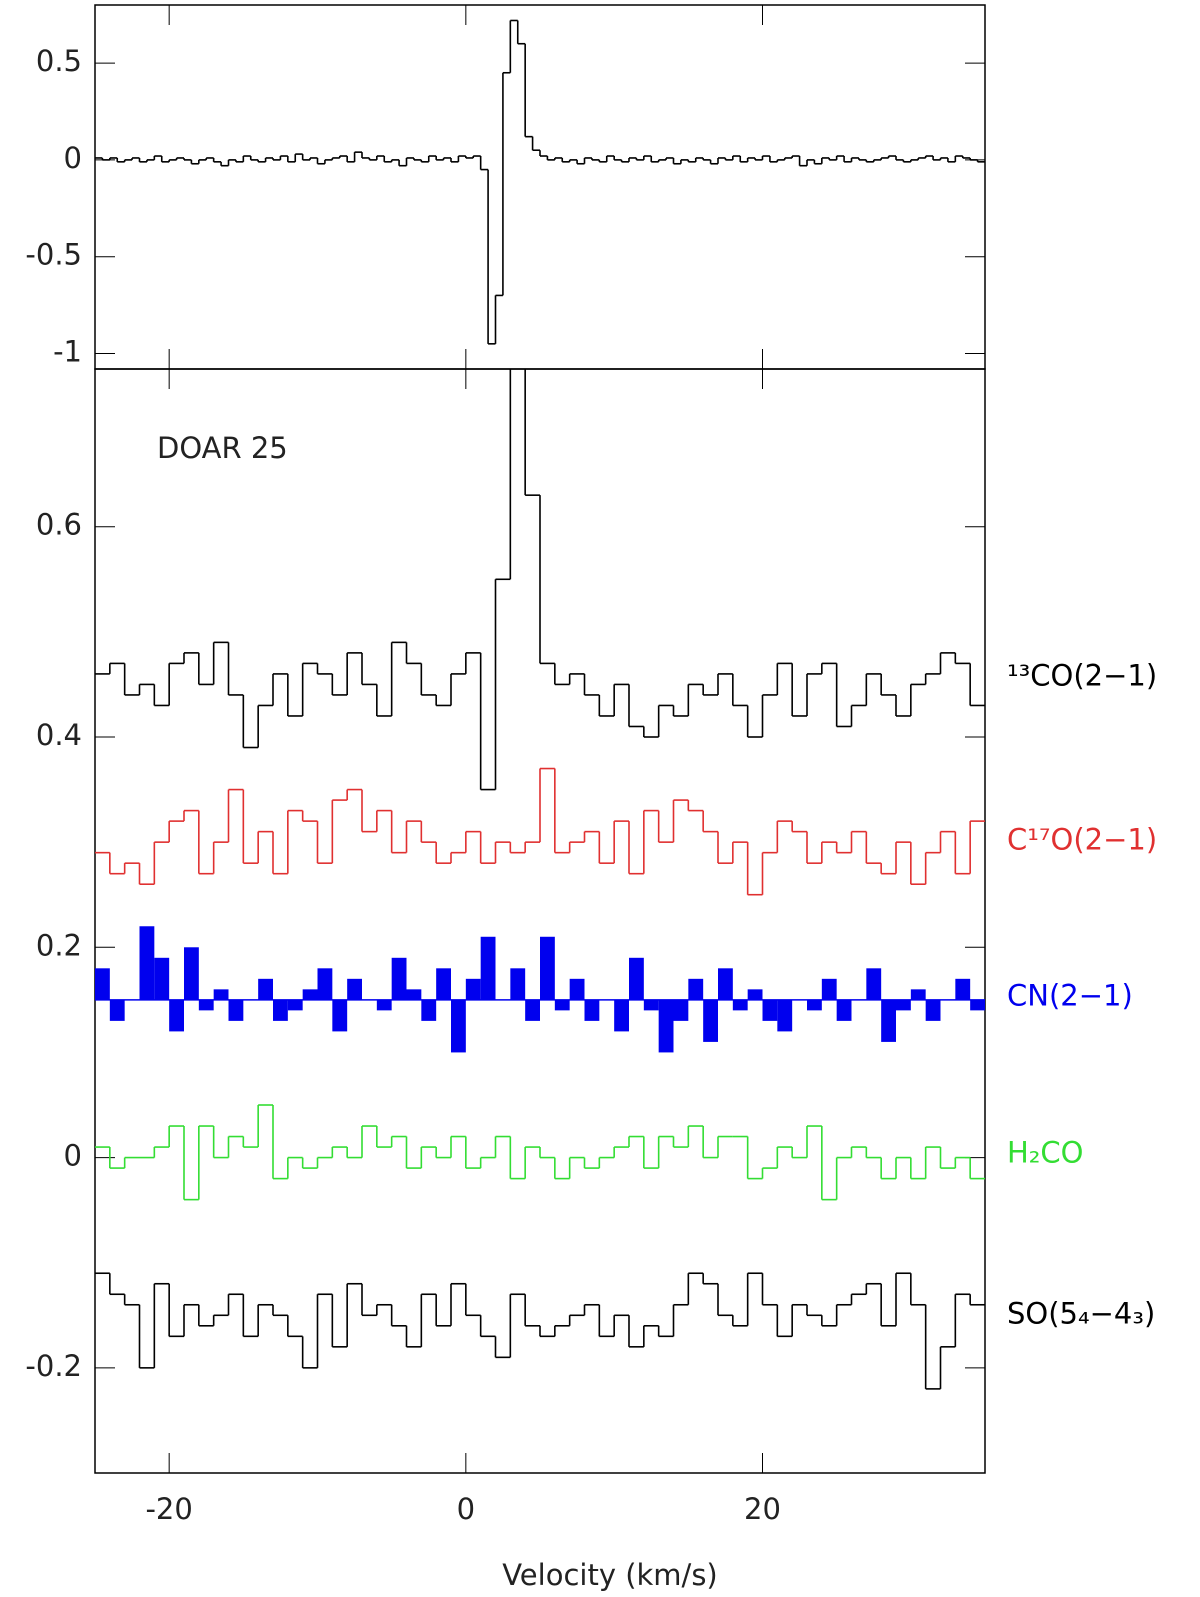 This screenshot has width=1200, height=1597. Describe the element at coordinates (59, 945) in the screenshot. I see `y-tick-label: 0.2` at that location.